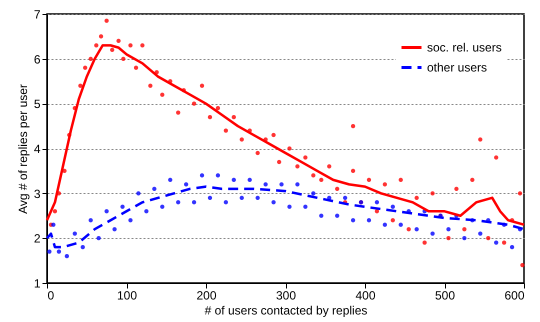  Describe the element at coordinates (37, 283) in the screenshot. I see `y-tick-label: 1` at that location.